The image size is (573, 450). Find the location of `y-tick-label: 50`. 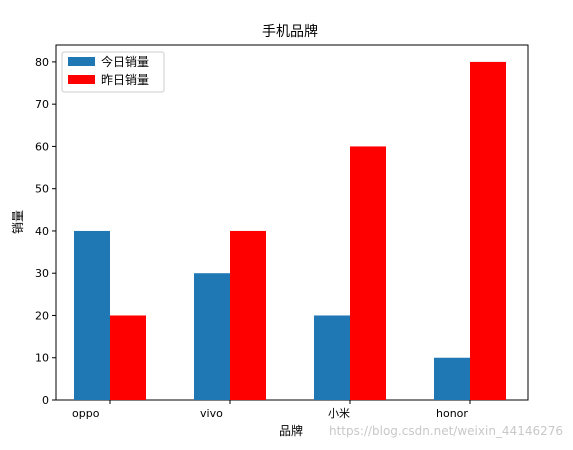

y-tick-label: 50 is located at coordinates (42, 189).